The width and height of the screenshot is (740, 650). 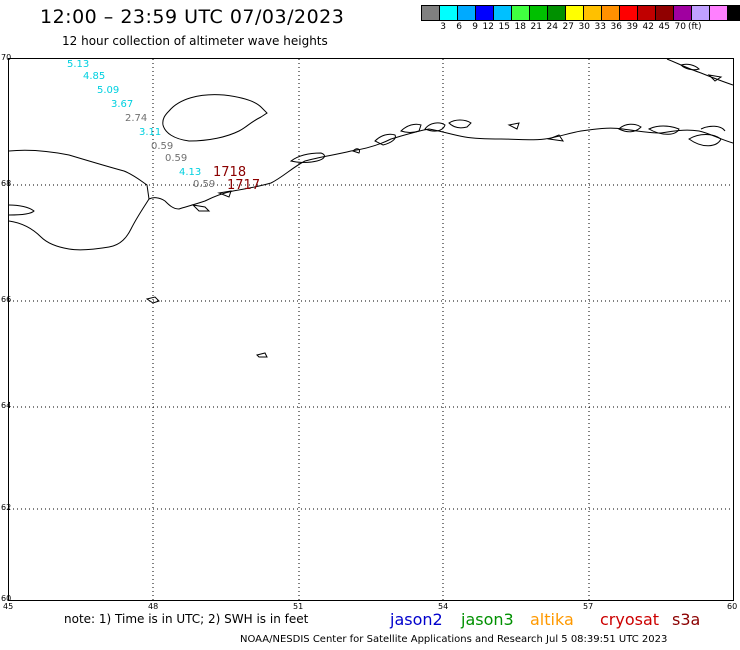 I want to click on color-scale-label: 21, so click(x=536, y=27).